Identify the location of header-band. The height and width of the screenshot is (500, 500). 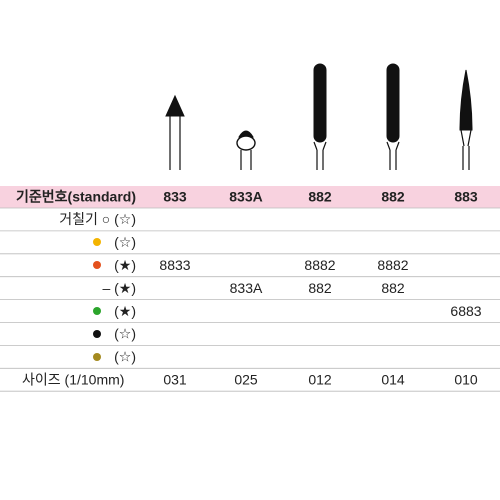
(250, 197).